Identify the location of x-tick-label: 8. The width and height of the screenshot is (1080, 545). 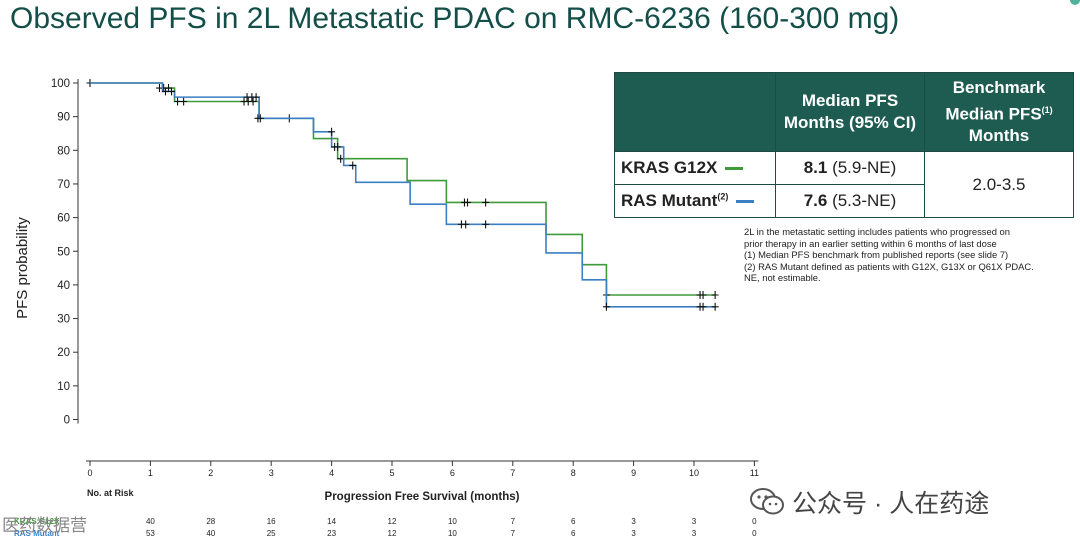
(573, 473).